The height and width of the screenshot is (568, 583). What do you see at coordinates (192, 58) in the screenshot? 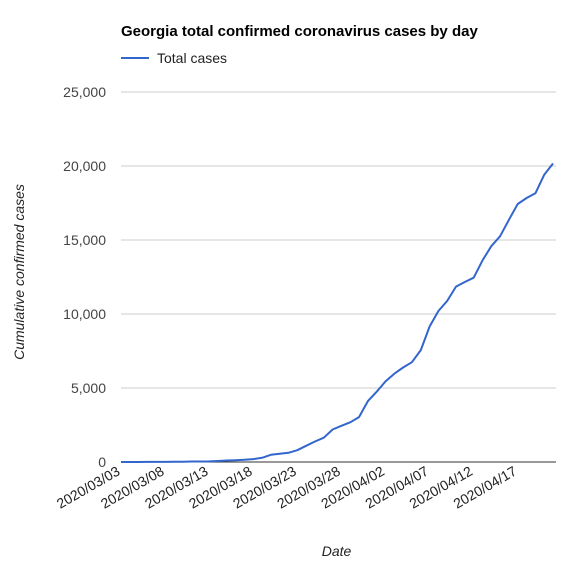
I see `legend-label: Total cases` at bounding box center [192, 58].